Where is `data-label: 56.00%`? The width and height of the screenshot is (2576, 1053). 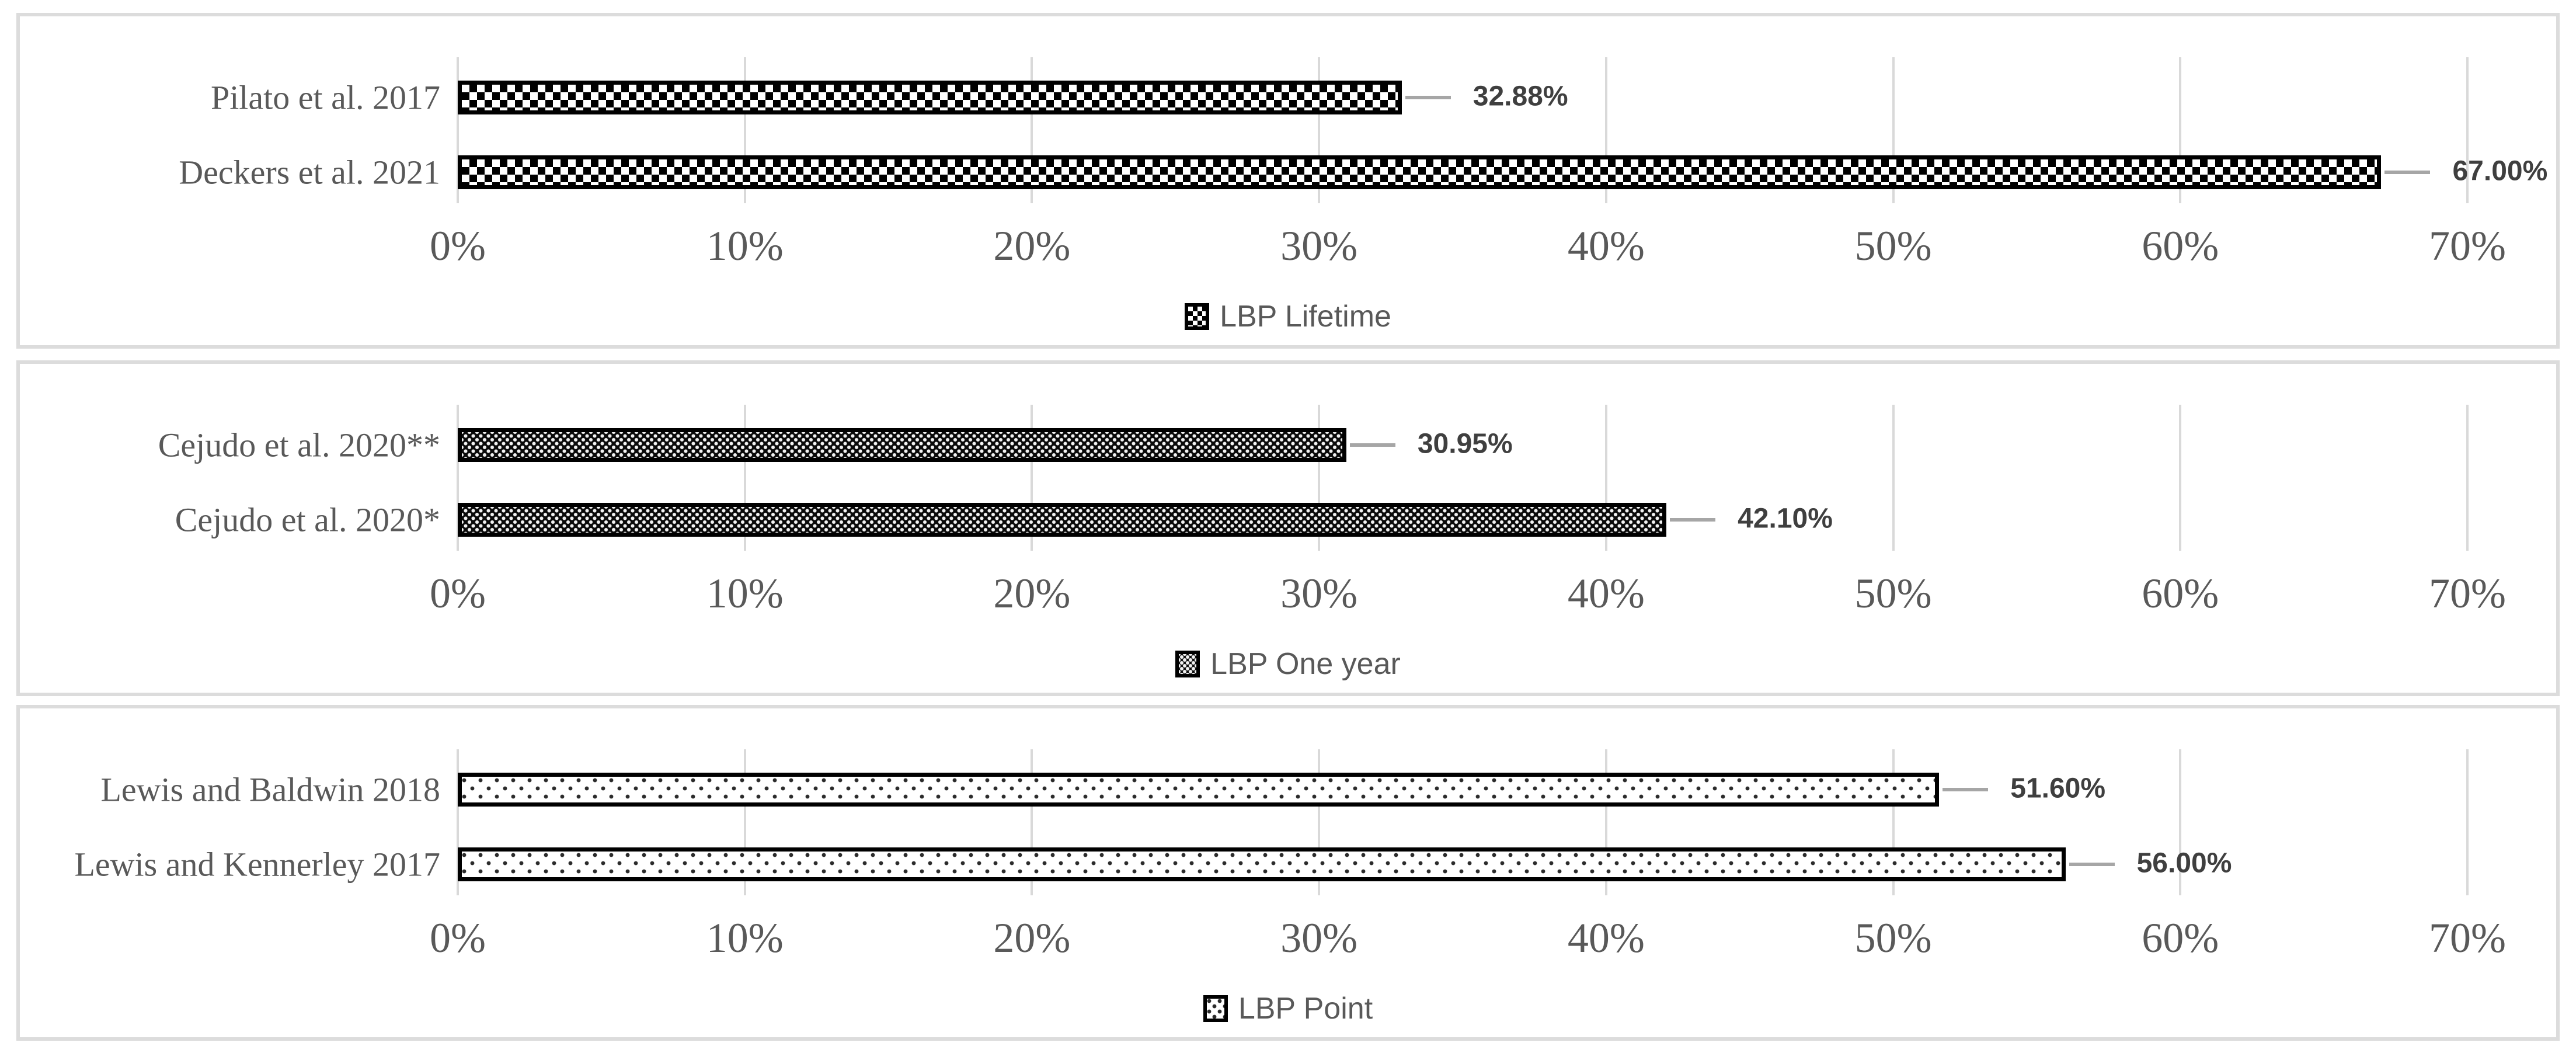
data-label: 56.00% is located at coordinates (2184, 863).